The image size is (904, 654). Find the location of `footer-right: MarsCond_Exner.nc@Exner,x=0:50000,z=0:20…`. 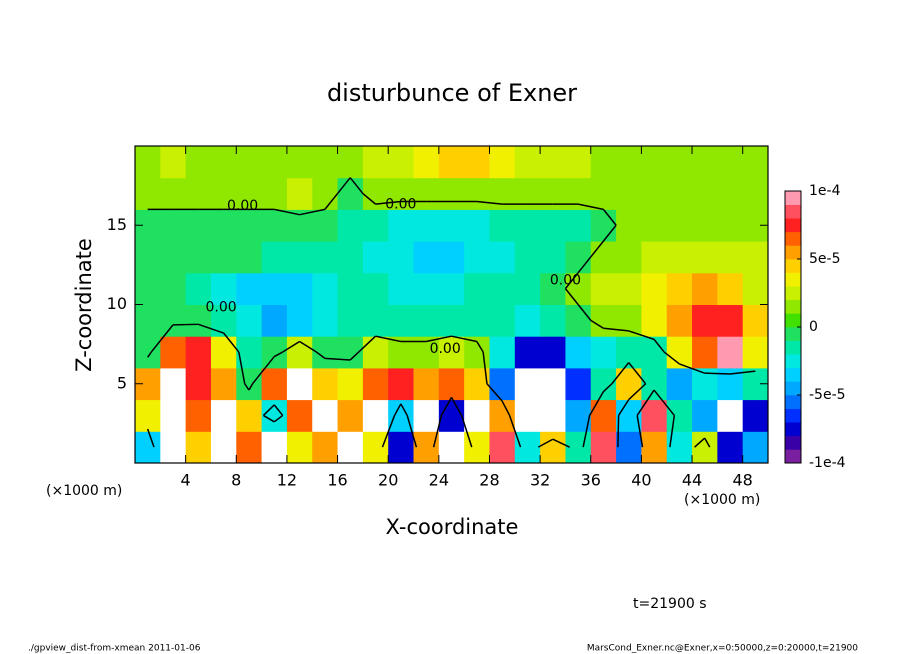

footer-right: MarsCond_Exner.nc@Exner,x=0:50000,z=0:20… is located at coordinates (722, 649).